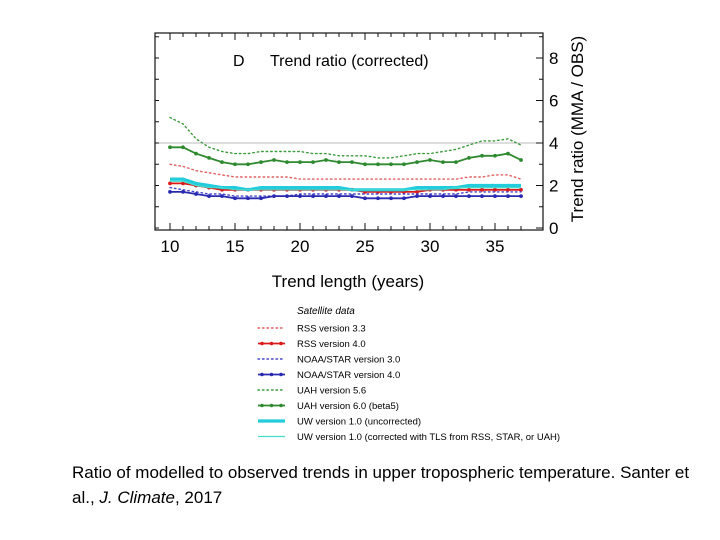 This screenshot has height=540, width=720. I want to click on x-tick-labels: 10 15 20 25 30 35, so click(333, 246).